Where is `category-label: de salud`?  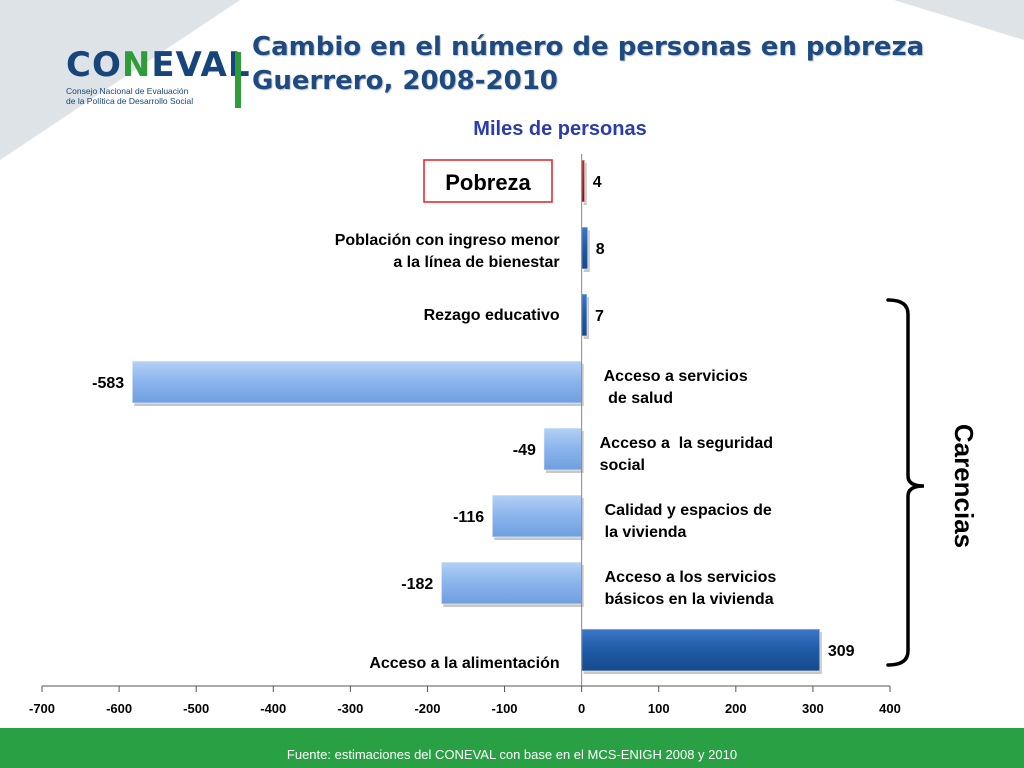 category-label: de salud is located at coordinates (638, 398).